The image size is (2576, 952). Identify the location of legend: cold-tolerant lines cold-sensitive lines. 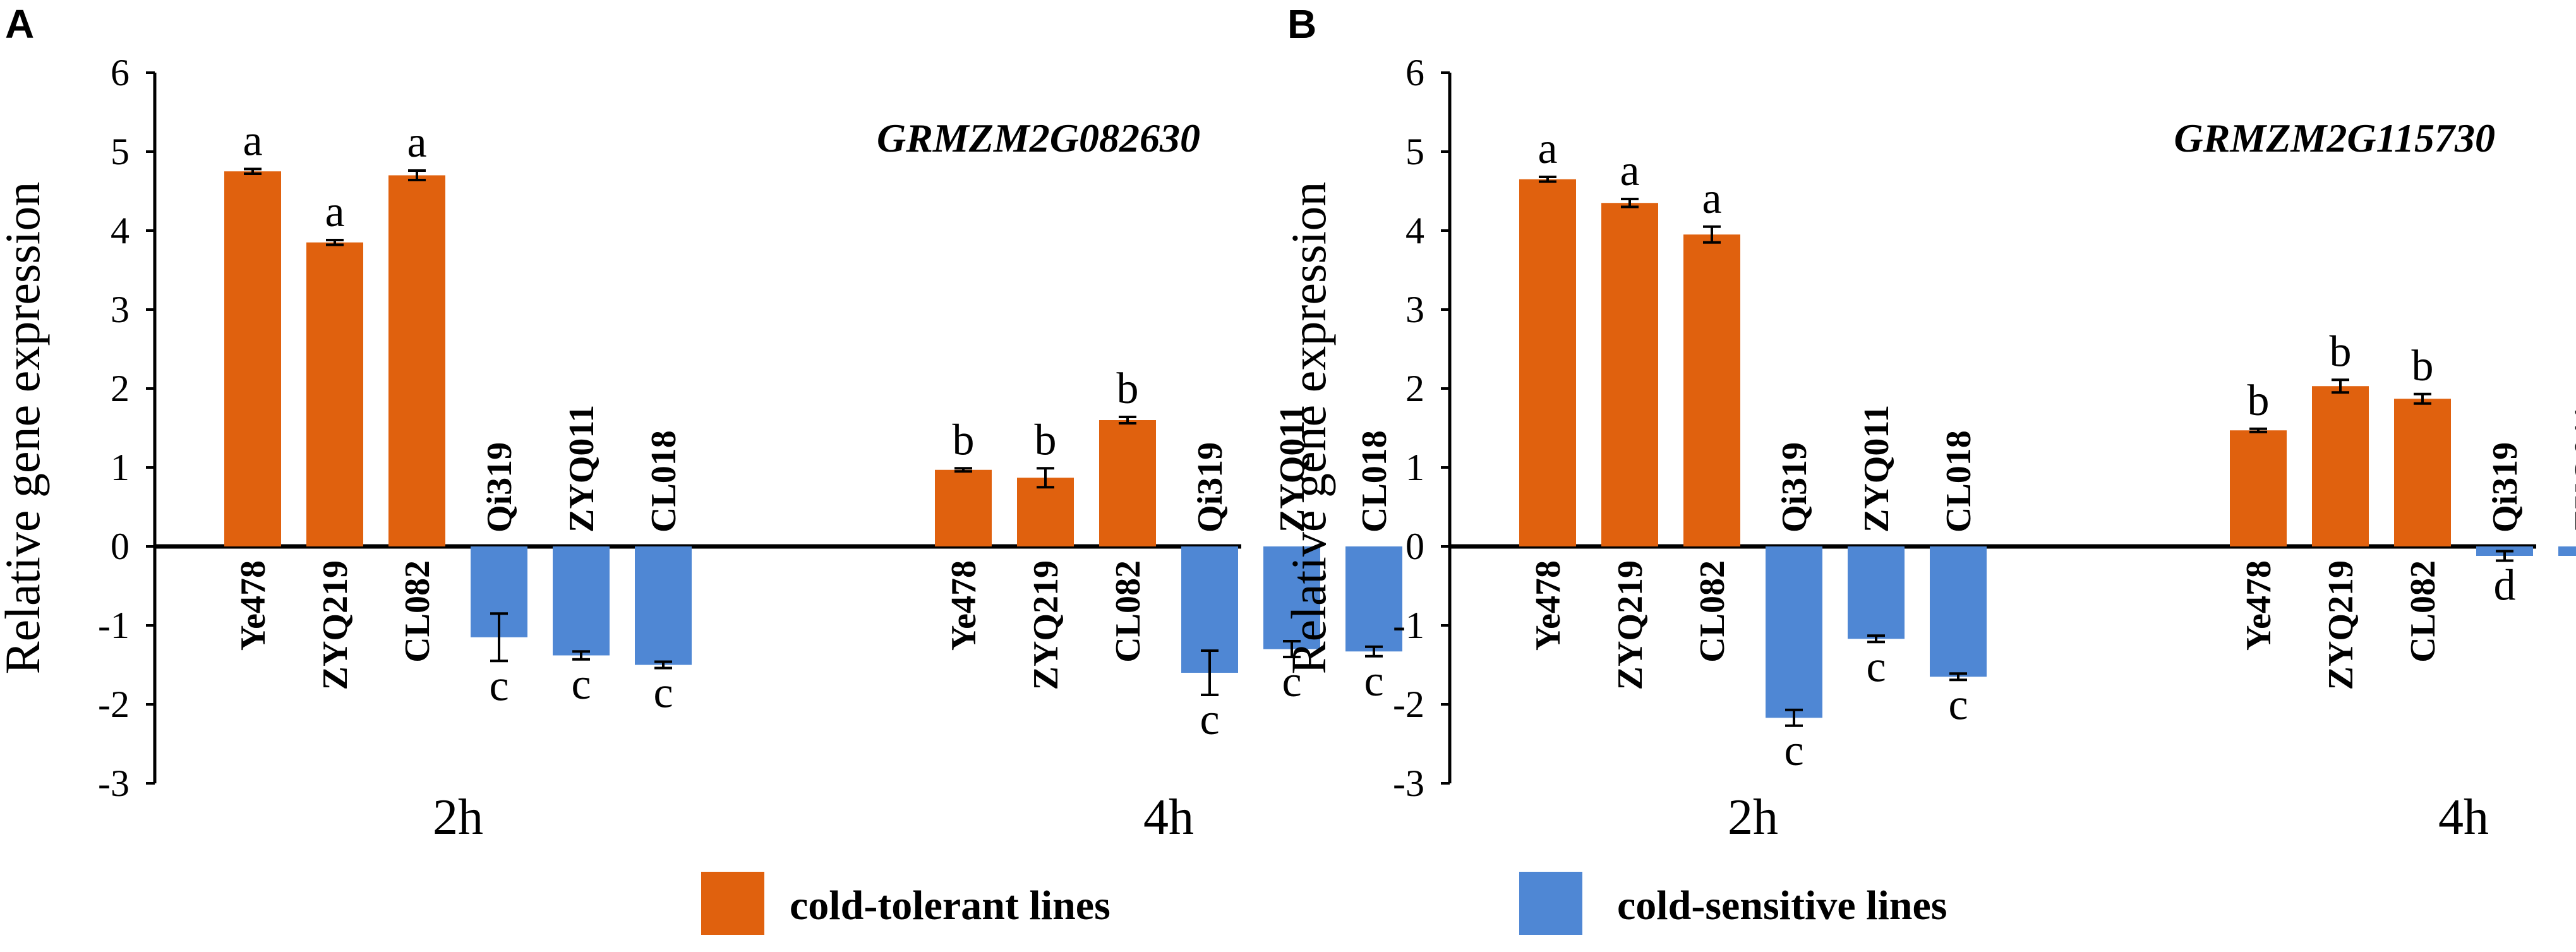
(1324, 903).